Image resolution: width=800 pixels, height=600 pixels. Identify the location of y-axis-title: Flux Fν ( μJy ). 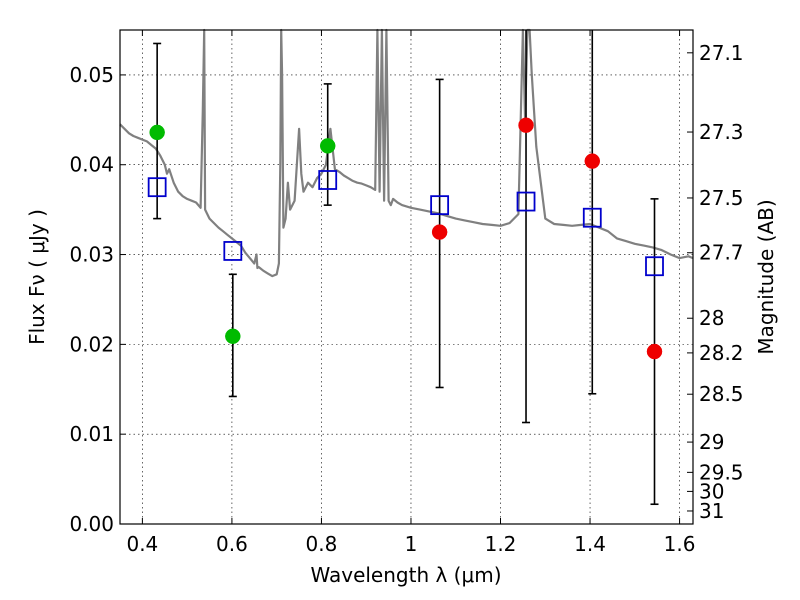
(37, 277).